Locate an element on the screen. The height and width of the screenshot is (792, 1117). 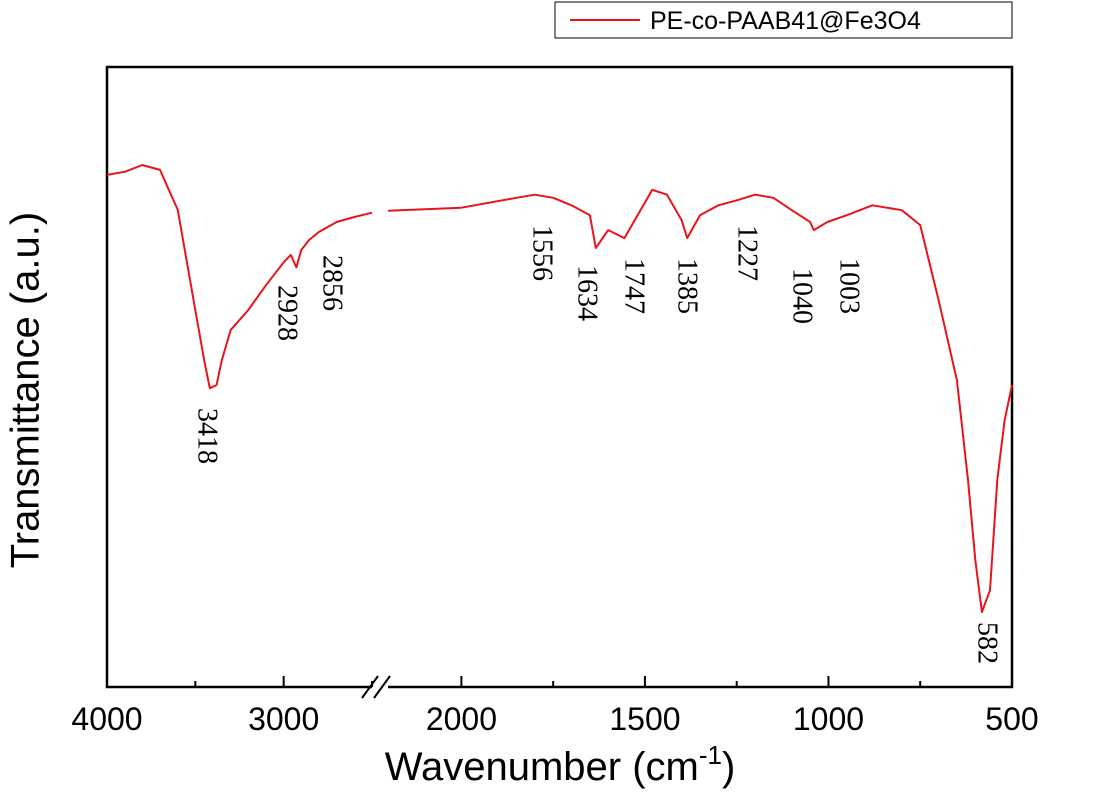
x-tick-label: 3000 is located at coordinates (283, 719).